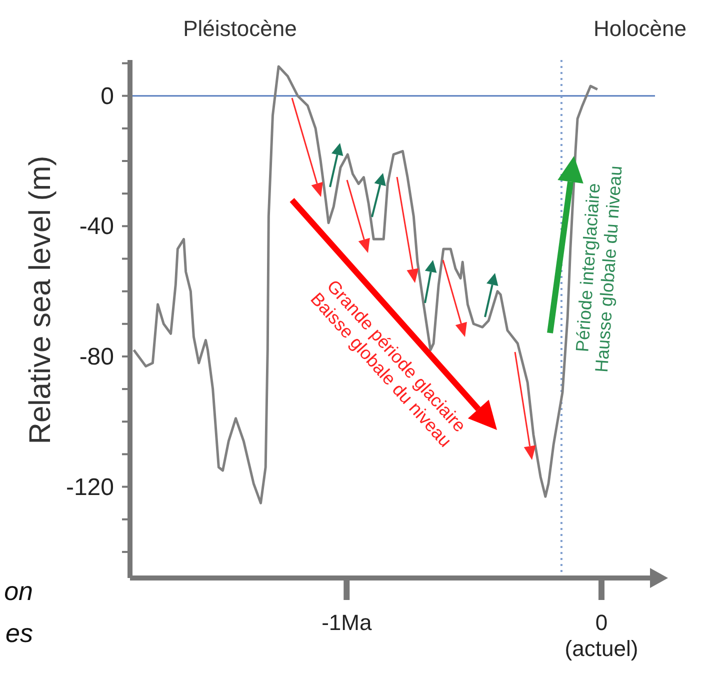  Describe the element at coordinates (96, 356) in the screenshot. I see `y-tick-label: -80` at that location.